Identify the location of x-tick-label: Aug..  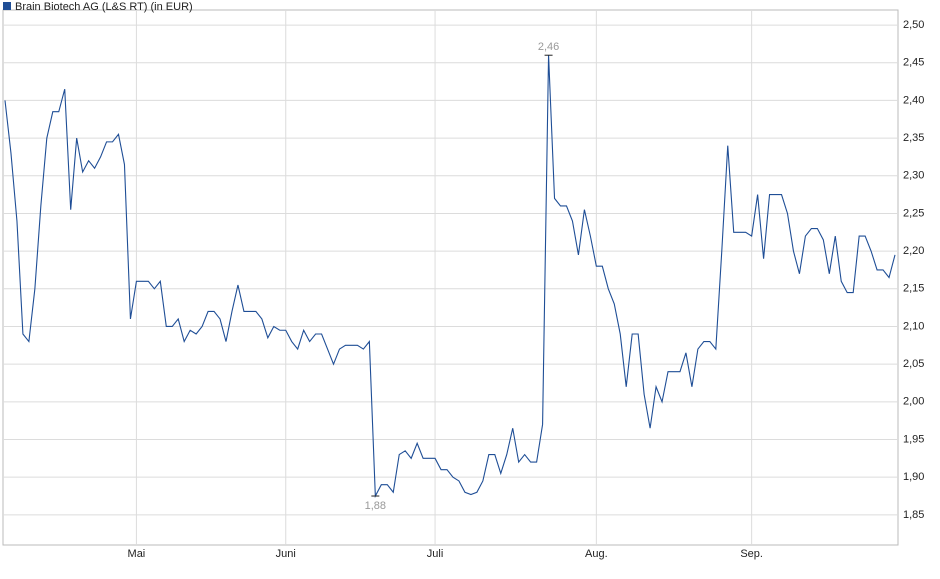
(596, 554).